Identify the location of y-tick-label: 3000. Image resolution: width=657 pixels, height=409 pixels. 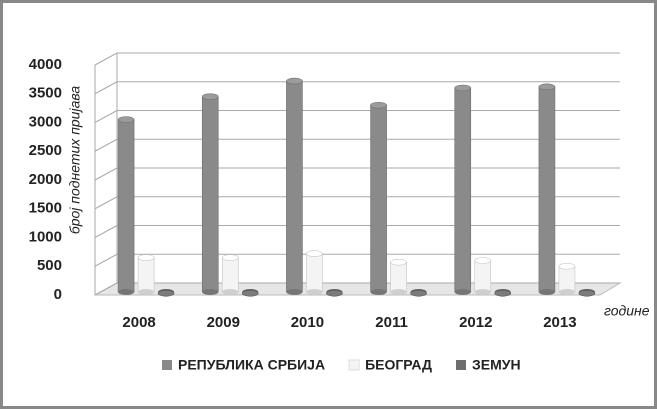
(45, 121).